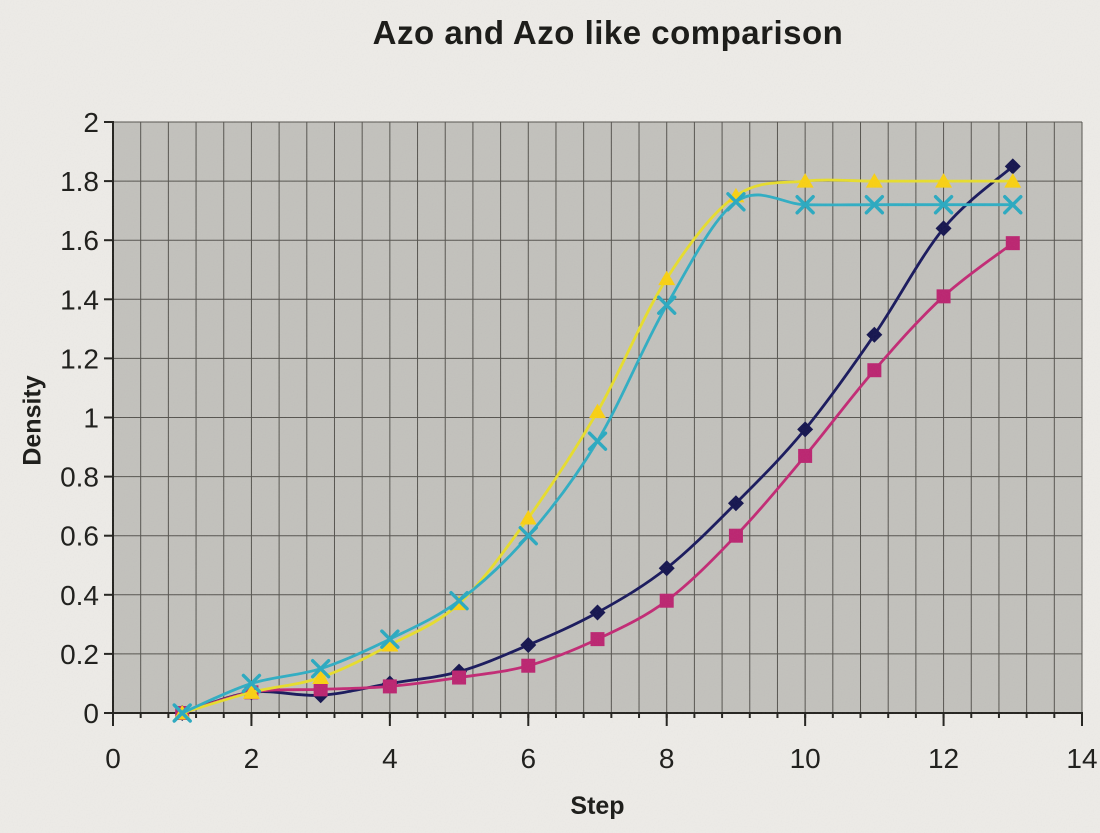  What do you see at coordinates (113, 758) in the screenshot?
I see `x-tick-label: 0` at bounding box center [113, 758].